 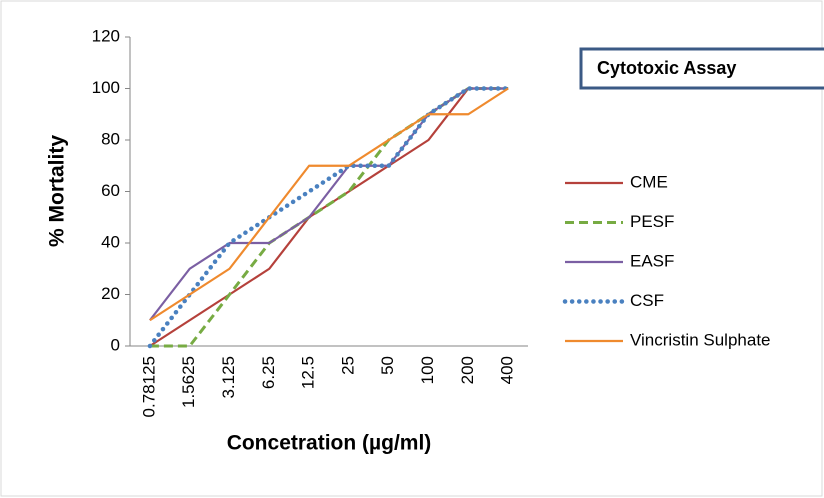 I want to click on y-tick-label: 20, so click(x=110, y=293).